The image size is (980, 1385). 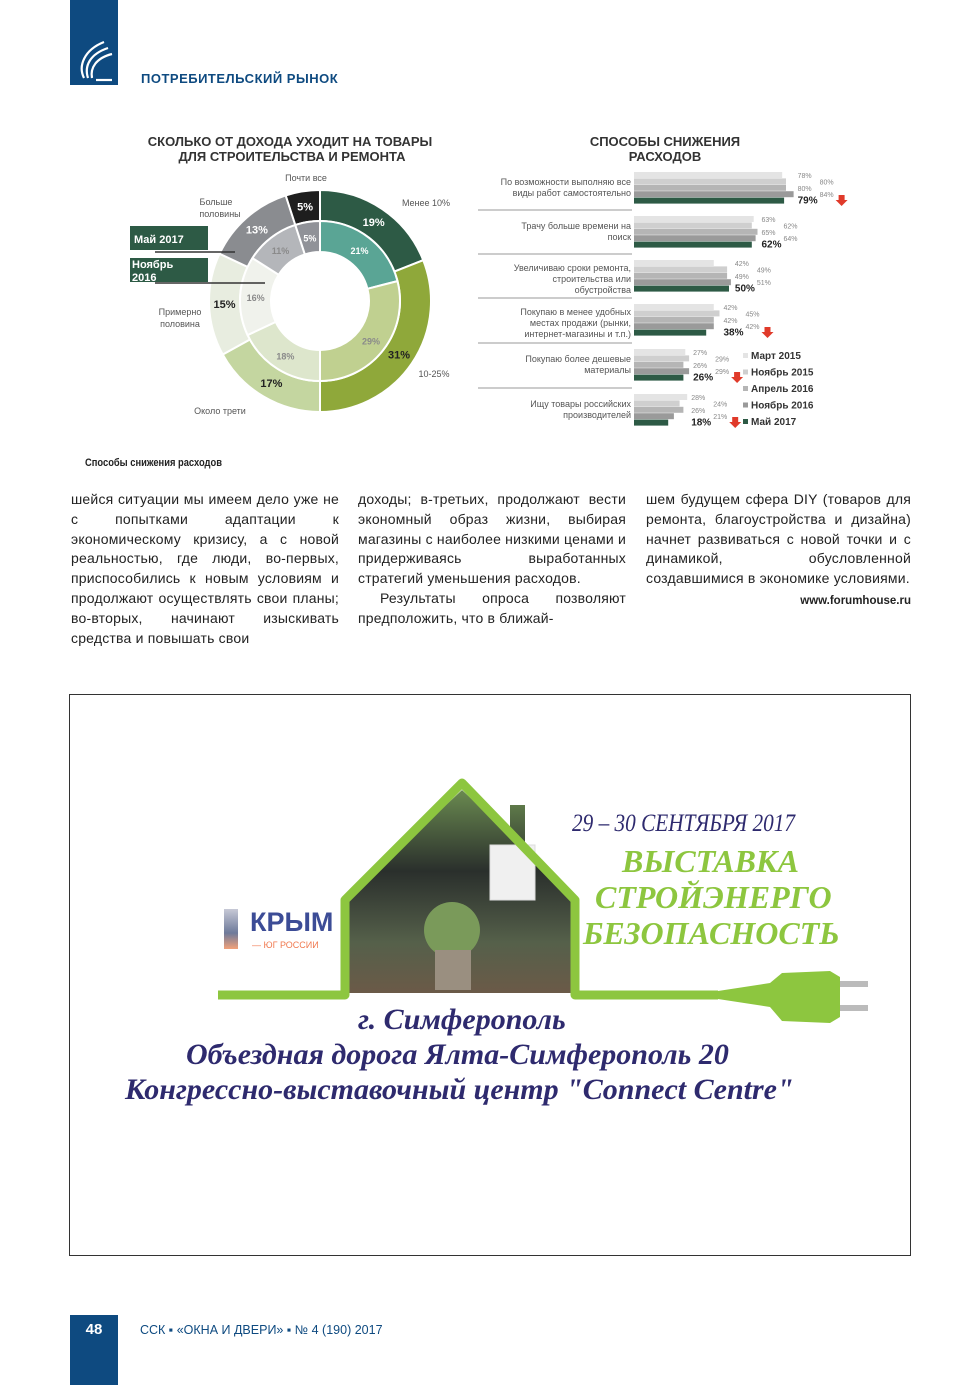 What do you see at coordinates (776, 356) in the screenshot?
I see `legend-label: Март 2015` at bounding box center [776, 356].